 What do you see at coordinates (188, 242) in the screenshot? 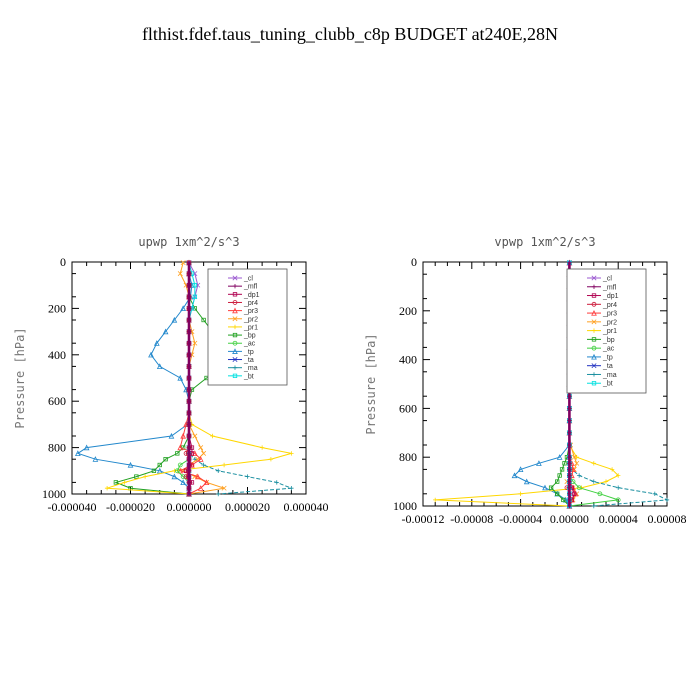
I see `panel-title: upwp 1xm^2/s^3` at bounding box center [188, 242].